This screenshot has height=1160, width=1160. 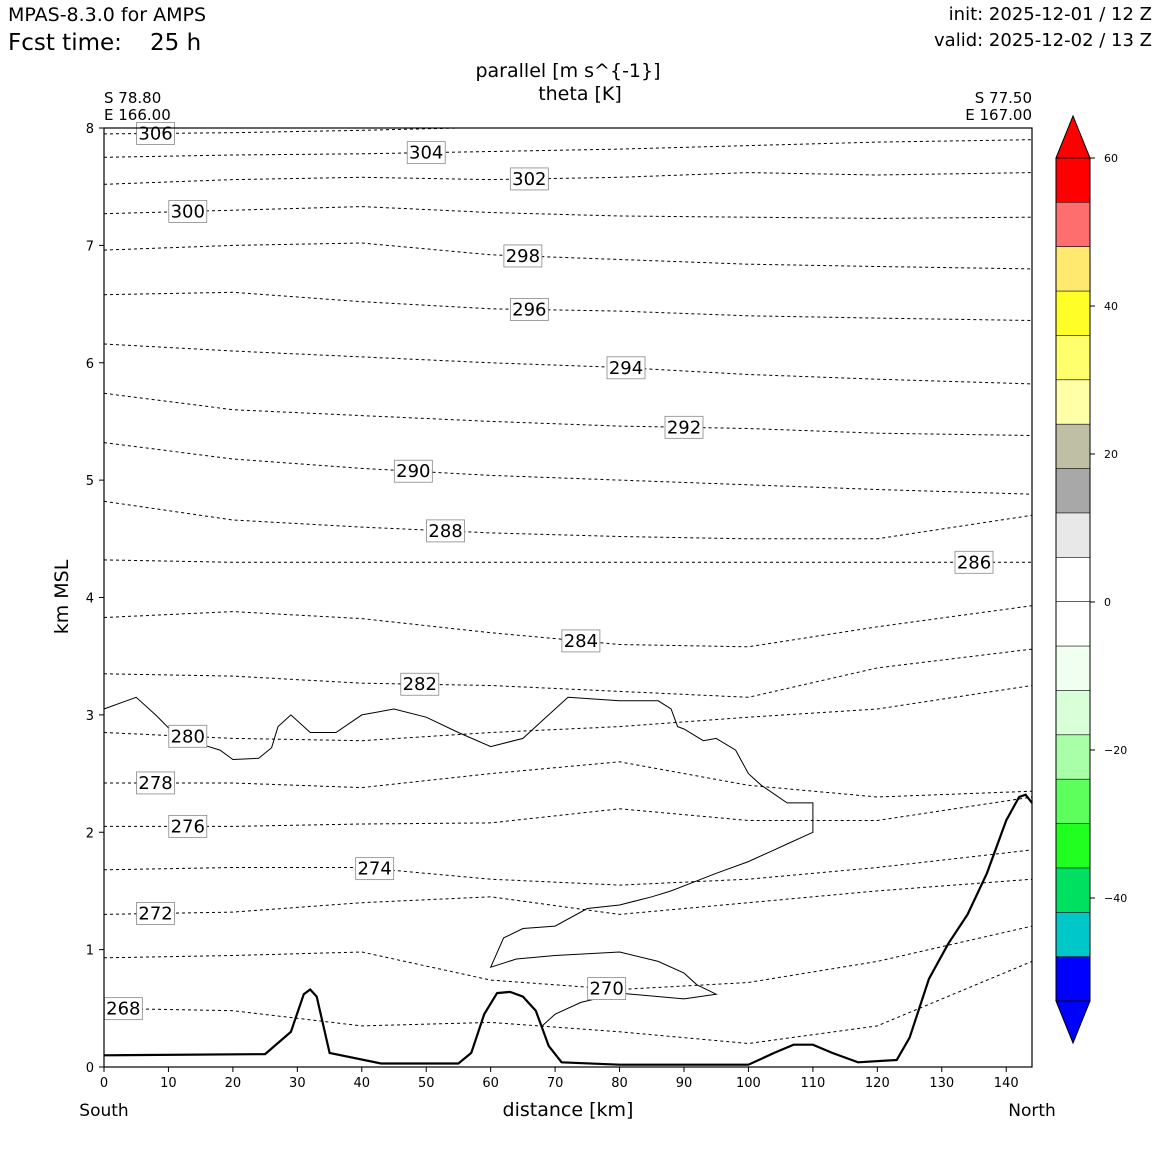 I want to click on svg-text: 280, so click(x=188, y=736).